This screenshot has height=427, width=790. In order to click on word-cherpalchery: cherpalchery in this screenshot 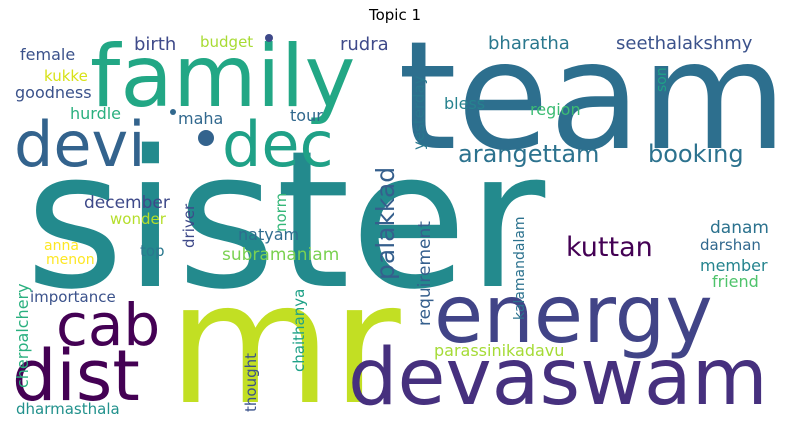, I will do `click(22, 335)`.